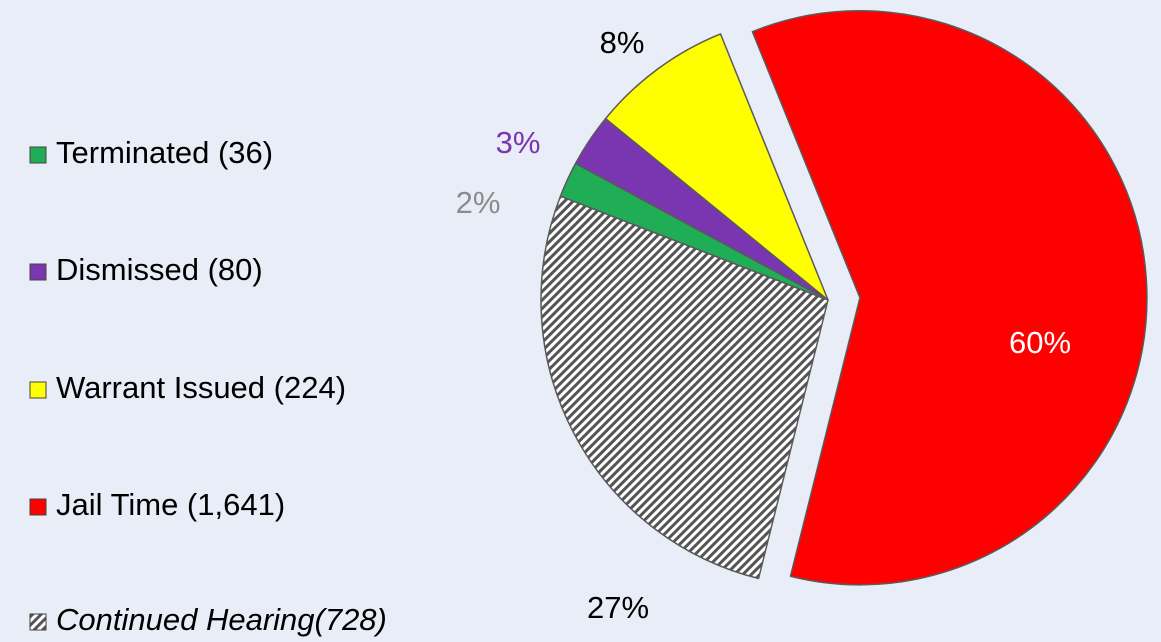 Image resolution: width=1161 pixels, height=642 pixels. What do you see at coordinates (622, 42) in the screenshot?
I see `slice-label: 8%` at bounding box center [622, 42].